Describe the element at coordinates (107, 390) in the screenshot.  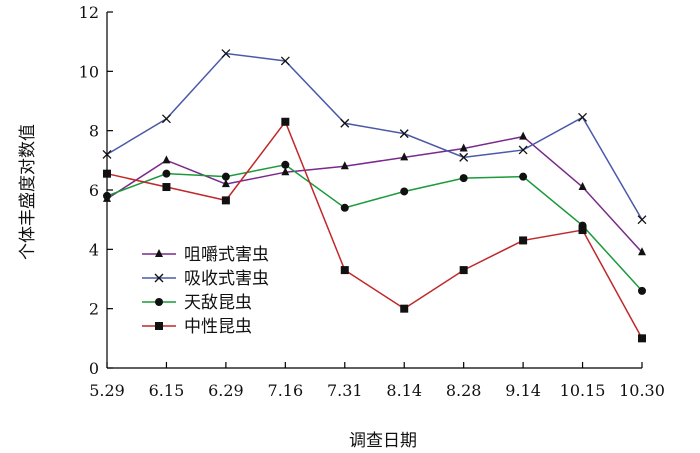
I see `x-tick-label: 5.29` at that location.